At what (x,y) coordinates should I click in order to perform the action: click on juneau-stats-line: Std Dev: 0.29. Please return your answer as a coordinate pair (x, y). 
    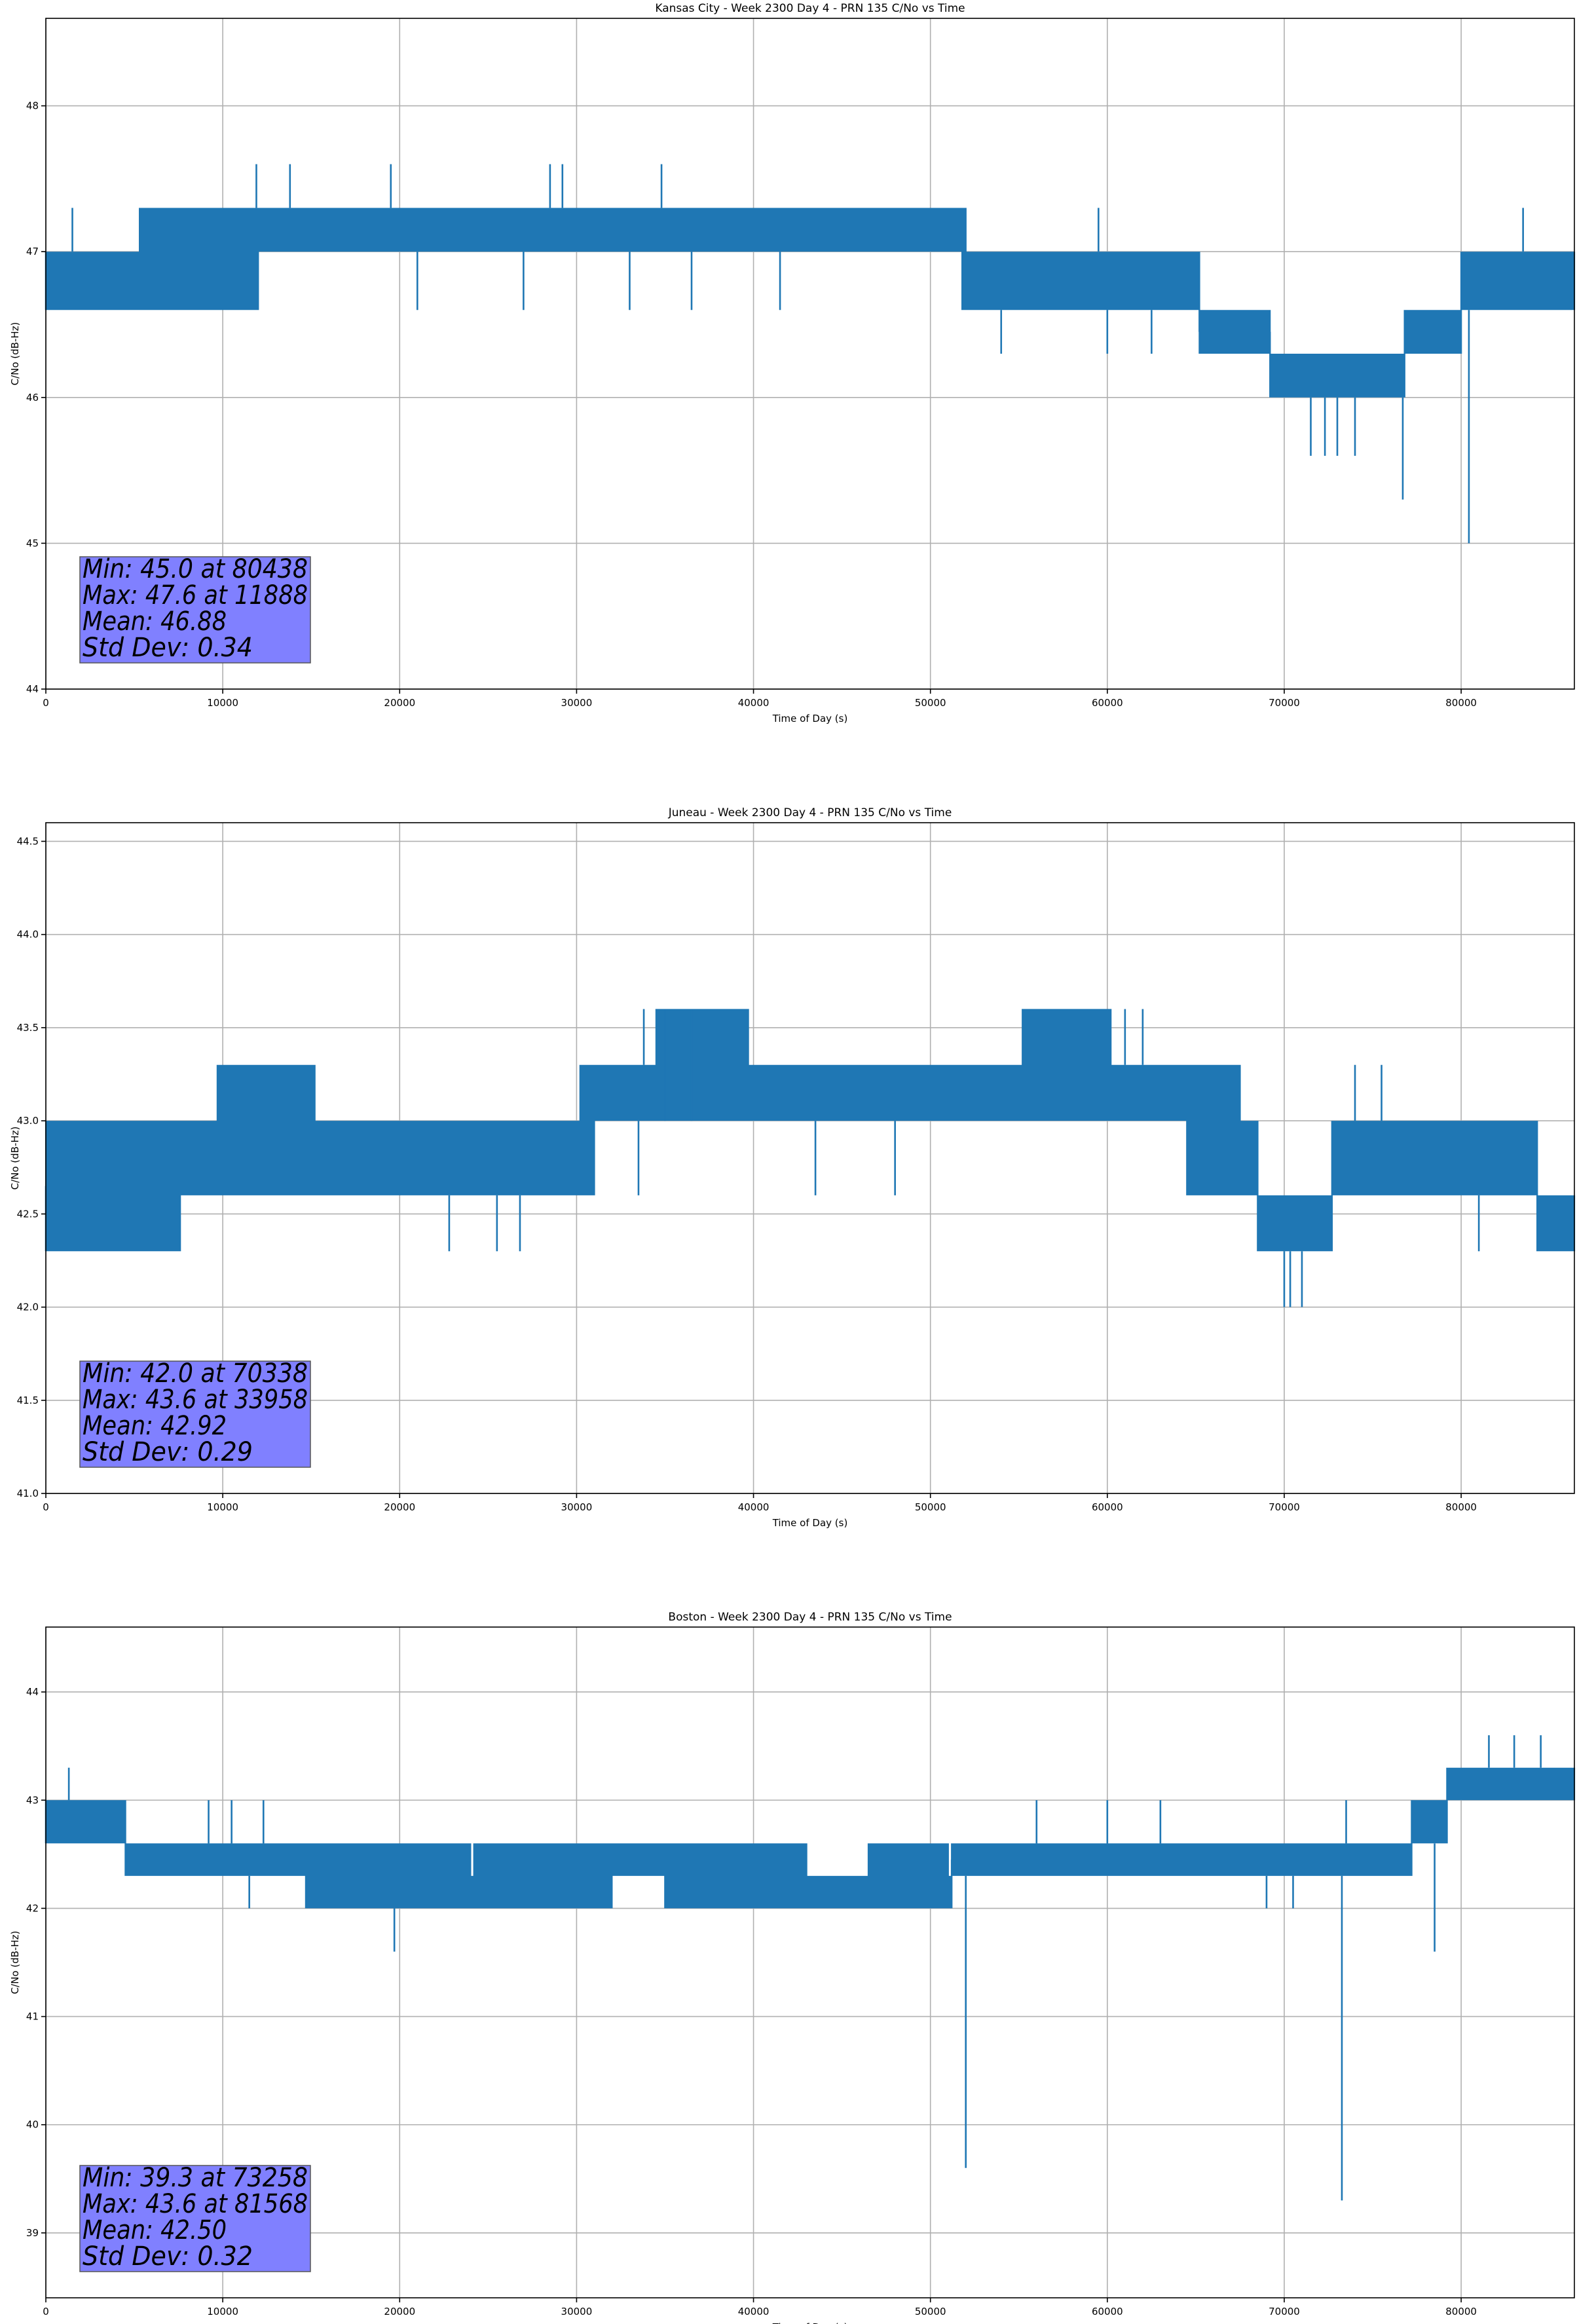
    Looking at the image, I should click on (168, 1452).